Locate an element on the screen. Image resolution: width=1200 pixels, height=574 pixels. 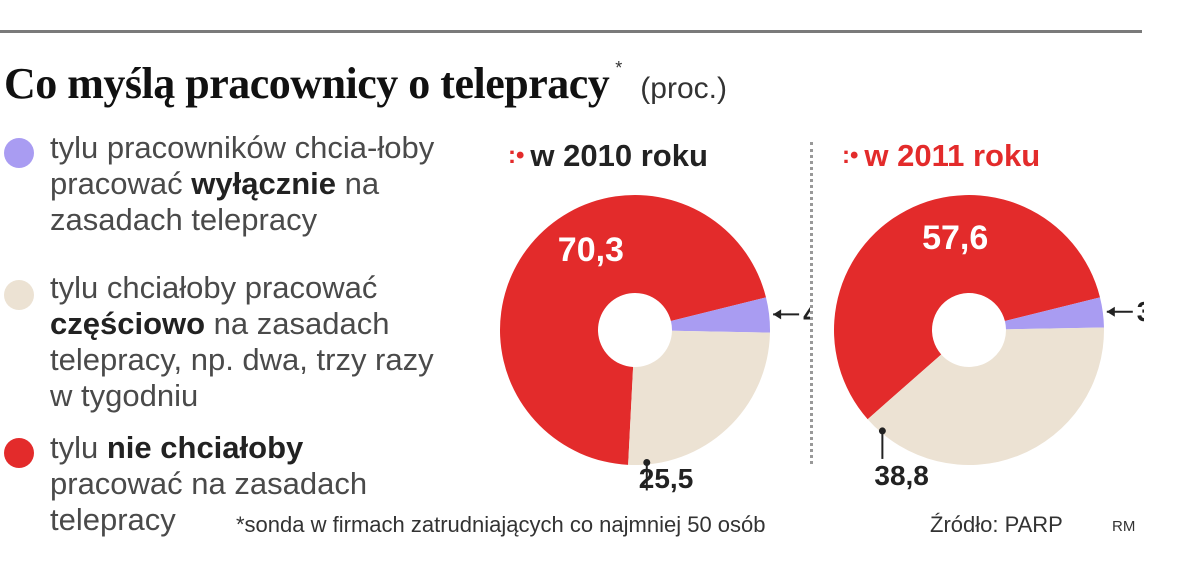
chart-divider is located at coordinates (811, 303).